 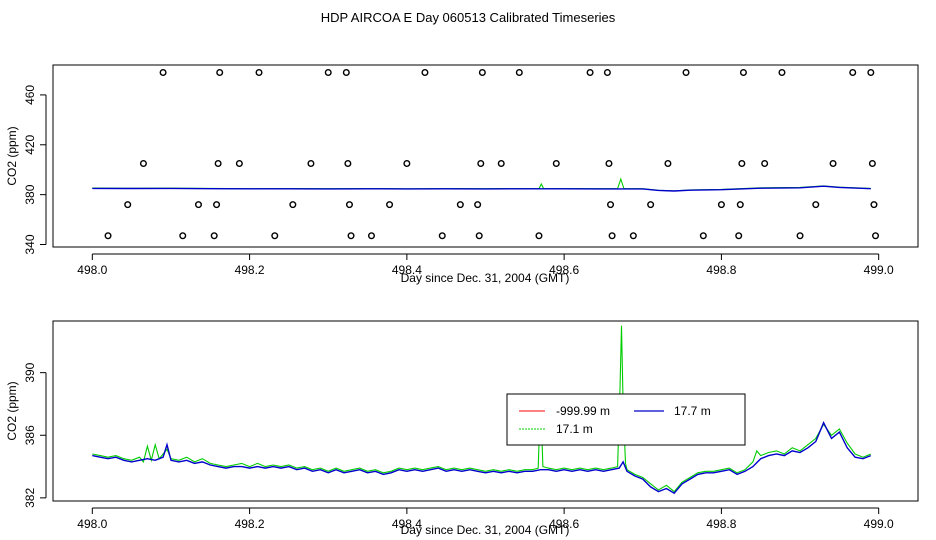 I want to click on bottom-x-tick-label: 498.4, so click(x=407, y=524).